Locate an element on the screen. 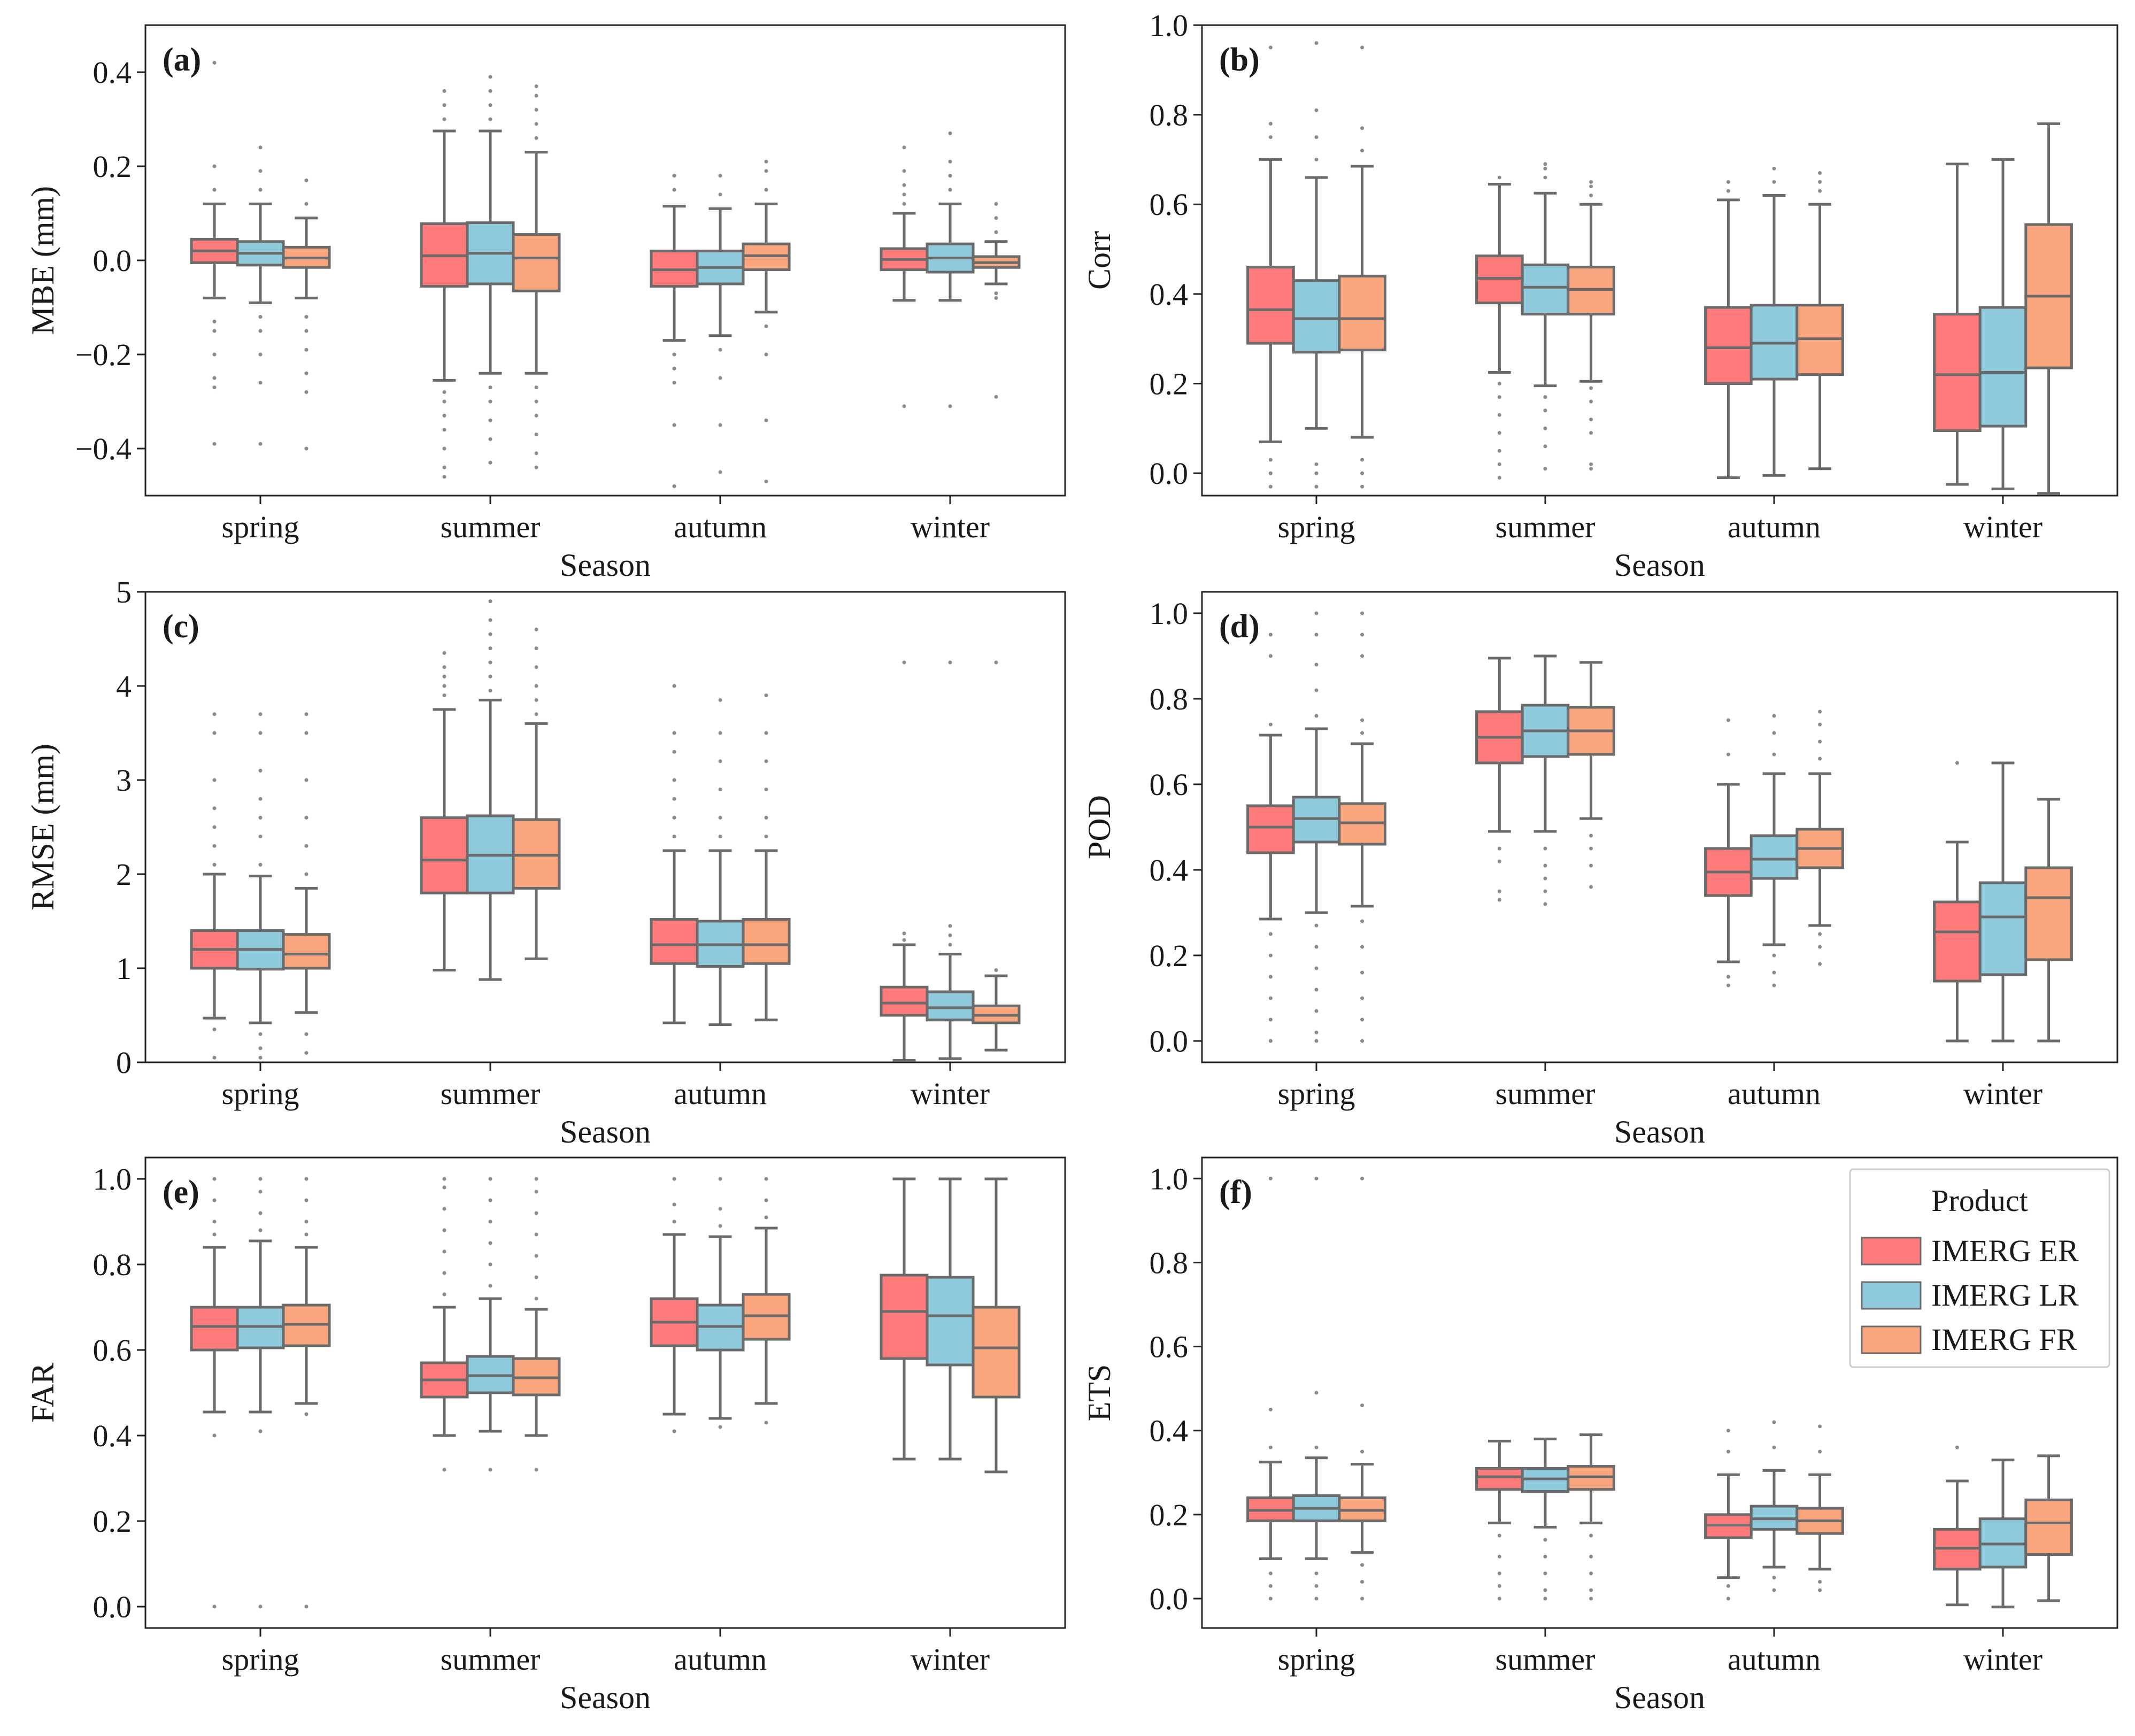 The width and height of the screenshot is (2135, 1736). x-axis-title: Season is located at coordinates (1659, 1131).